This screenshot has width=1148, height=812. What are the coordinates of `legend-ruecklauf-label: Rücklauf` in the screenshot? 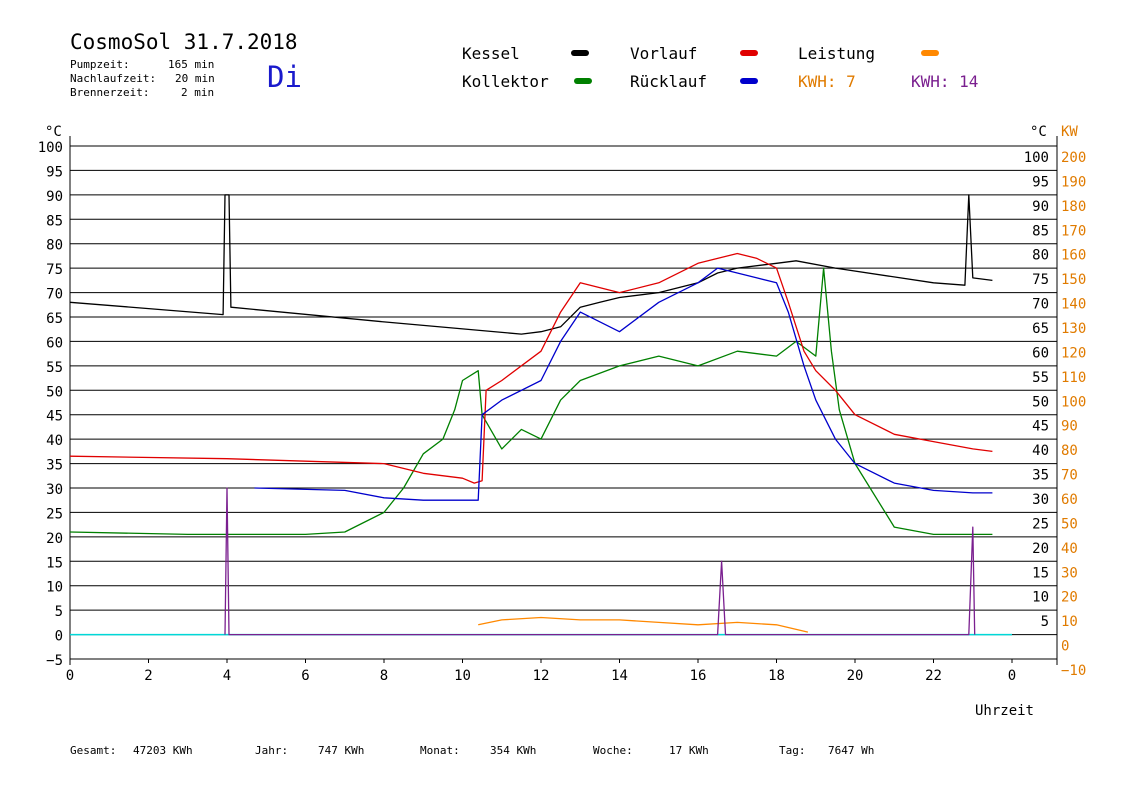 It's located at (669, 81).